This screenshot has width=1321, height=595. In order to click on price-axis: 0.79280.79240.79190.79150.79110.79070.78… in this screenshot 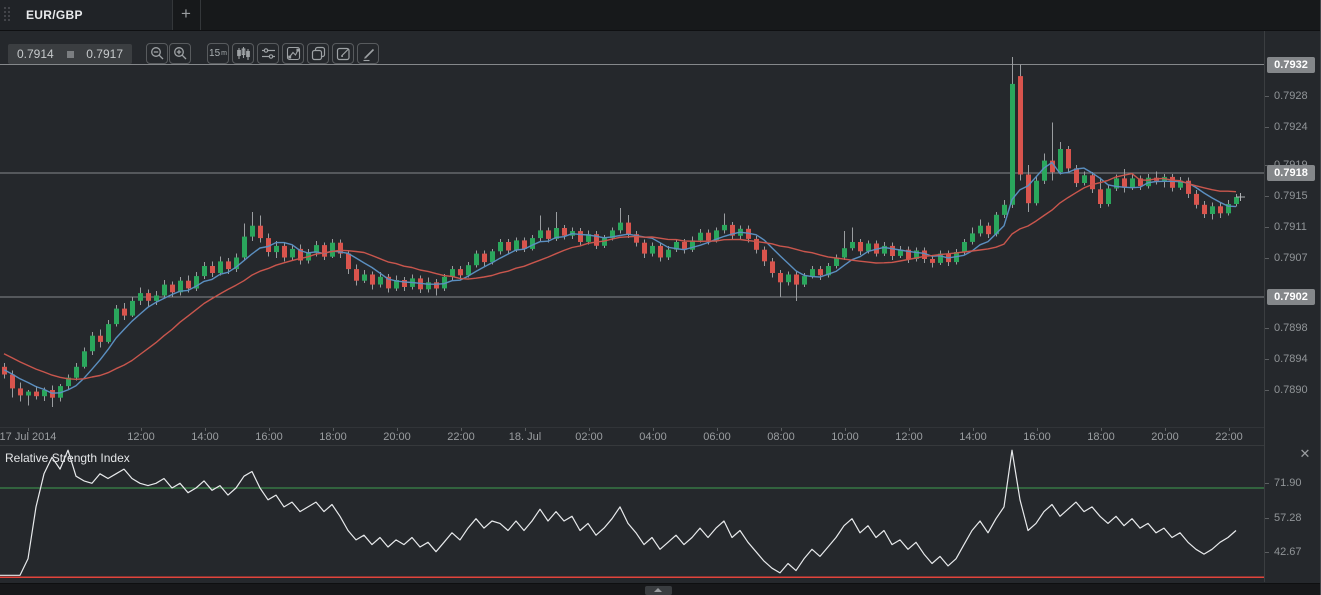, I will do `click(1292, 306)`.